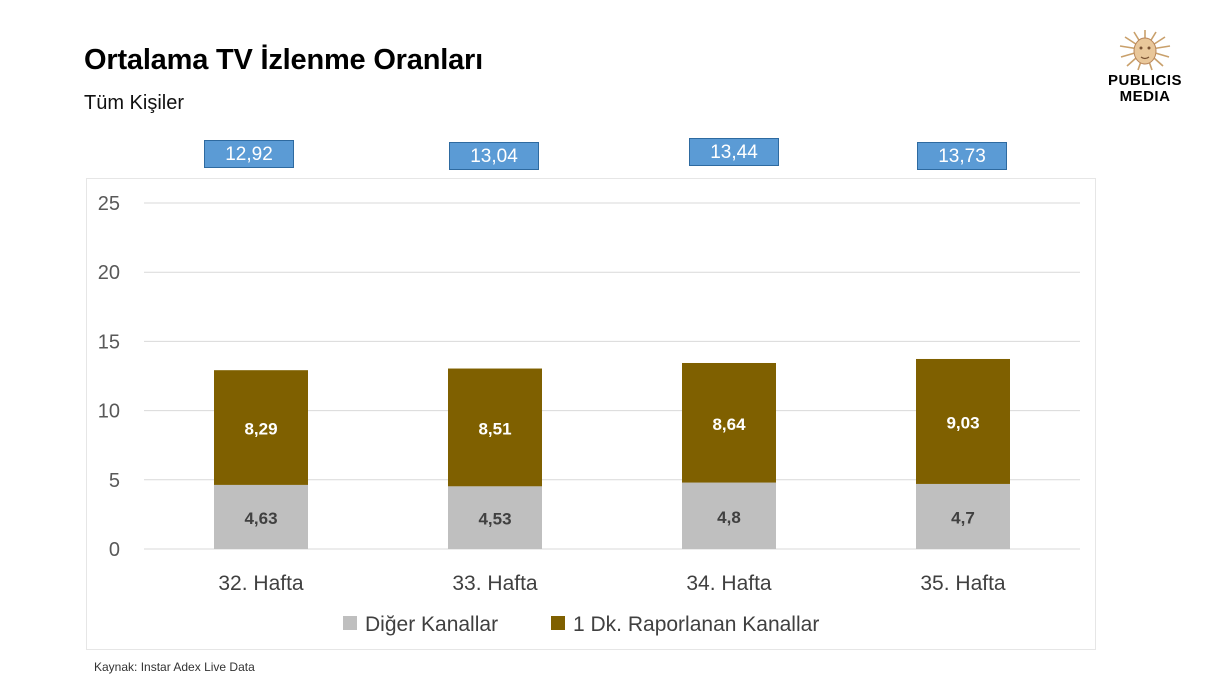 The image size is (1223, 686). What do you see at coordinates (495, 583) in the screenshot?
I see `x-tick-label: 33. Hafta` at bounding box center [495, 583].